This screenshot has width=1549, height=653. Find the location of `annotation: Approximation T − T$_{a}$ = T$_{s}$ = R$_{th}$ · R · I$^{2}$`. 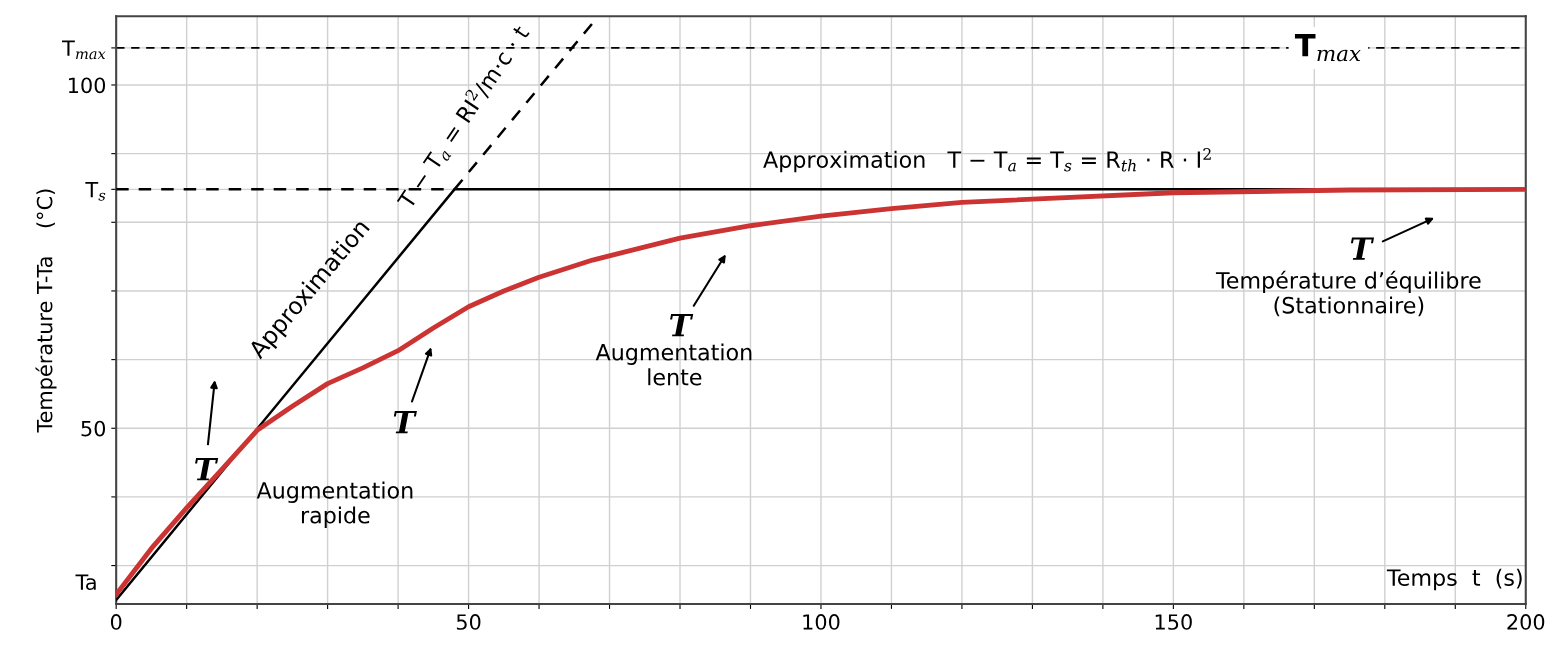

annotation: Approximation T − T$_{a}$ = T$_{s}$ = R$_{th}$ · R · I$^{2}$ is located at coordinates (987, 160).